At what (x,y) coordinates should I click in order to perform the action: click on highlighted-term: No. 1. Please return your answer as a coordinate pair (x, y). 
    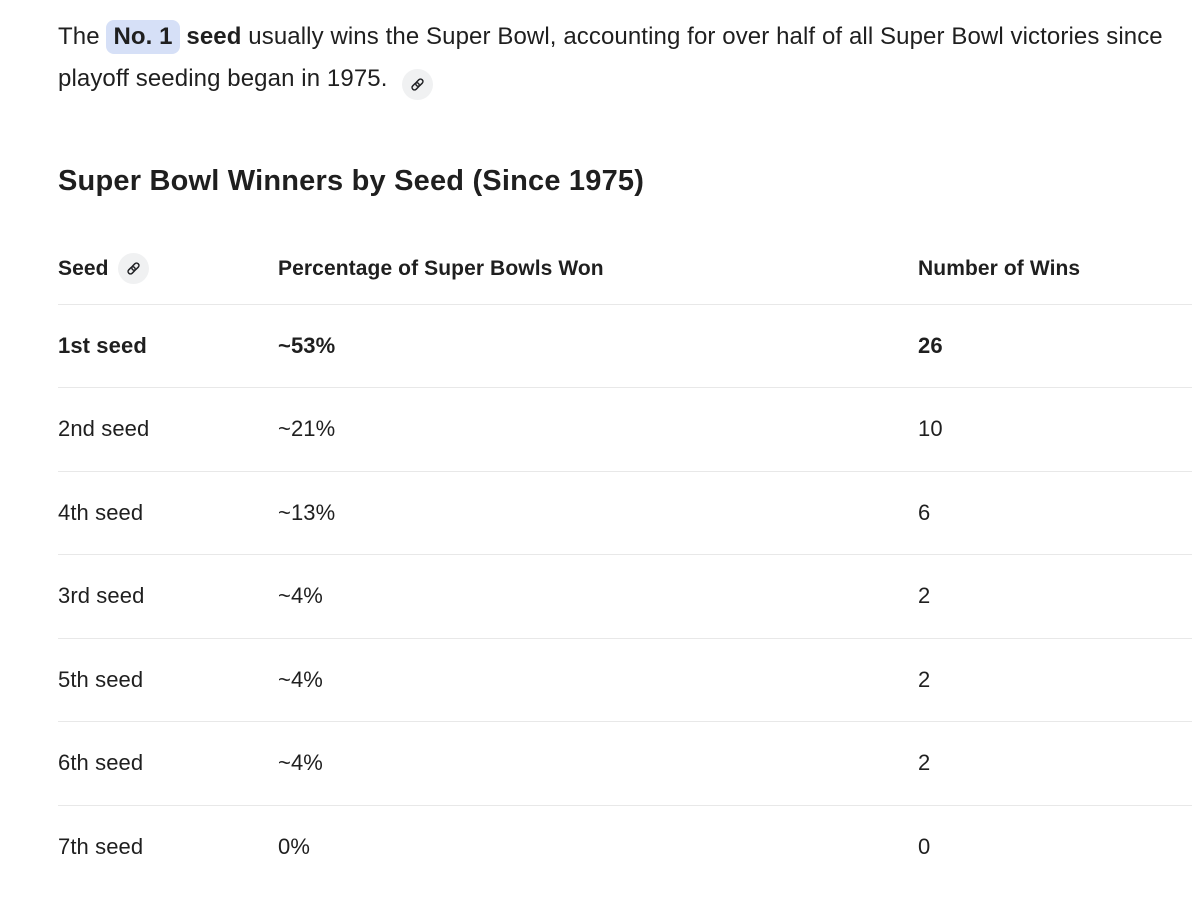
    Looking at the image, I should click on (143, 37).